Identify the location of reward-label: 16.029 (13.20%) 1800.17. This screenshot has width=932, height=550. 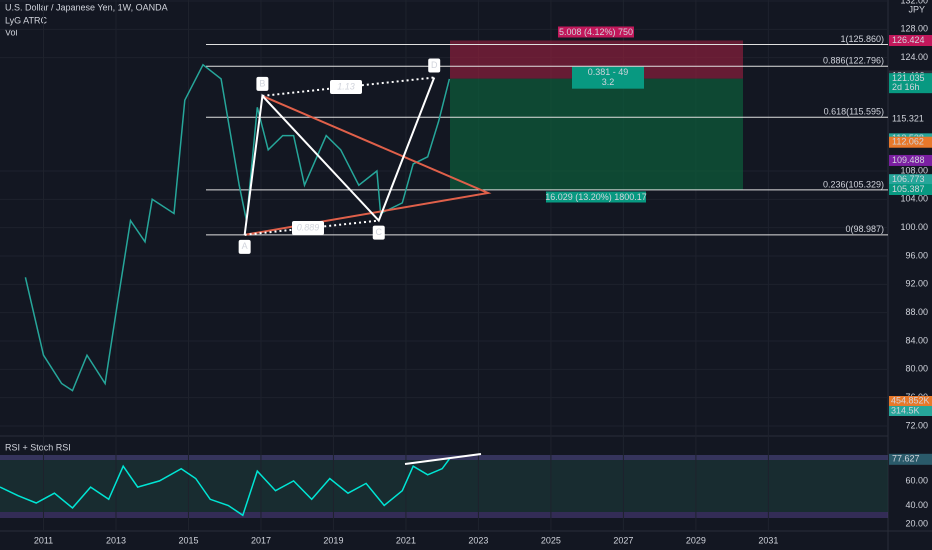
(596, 197).